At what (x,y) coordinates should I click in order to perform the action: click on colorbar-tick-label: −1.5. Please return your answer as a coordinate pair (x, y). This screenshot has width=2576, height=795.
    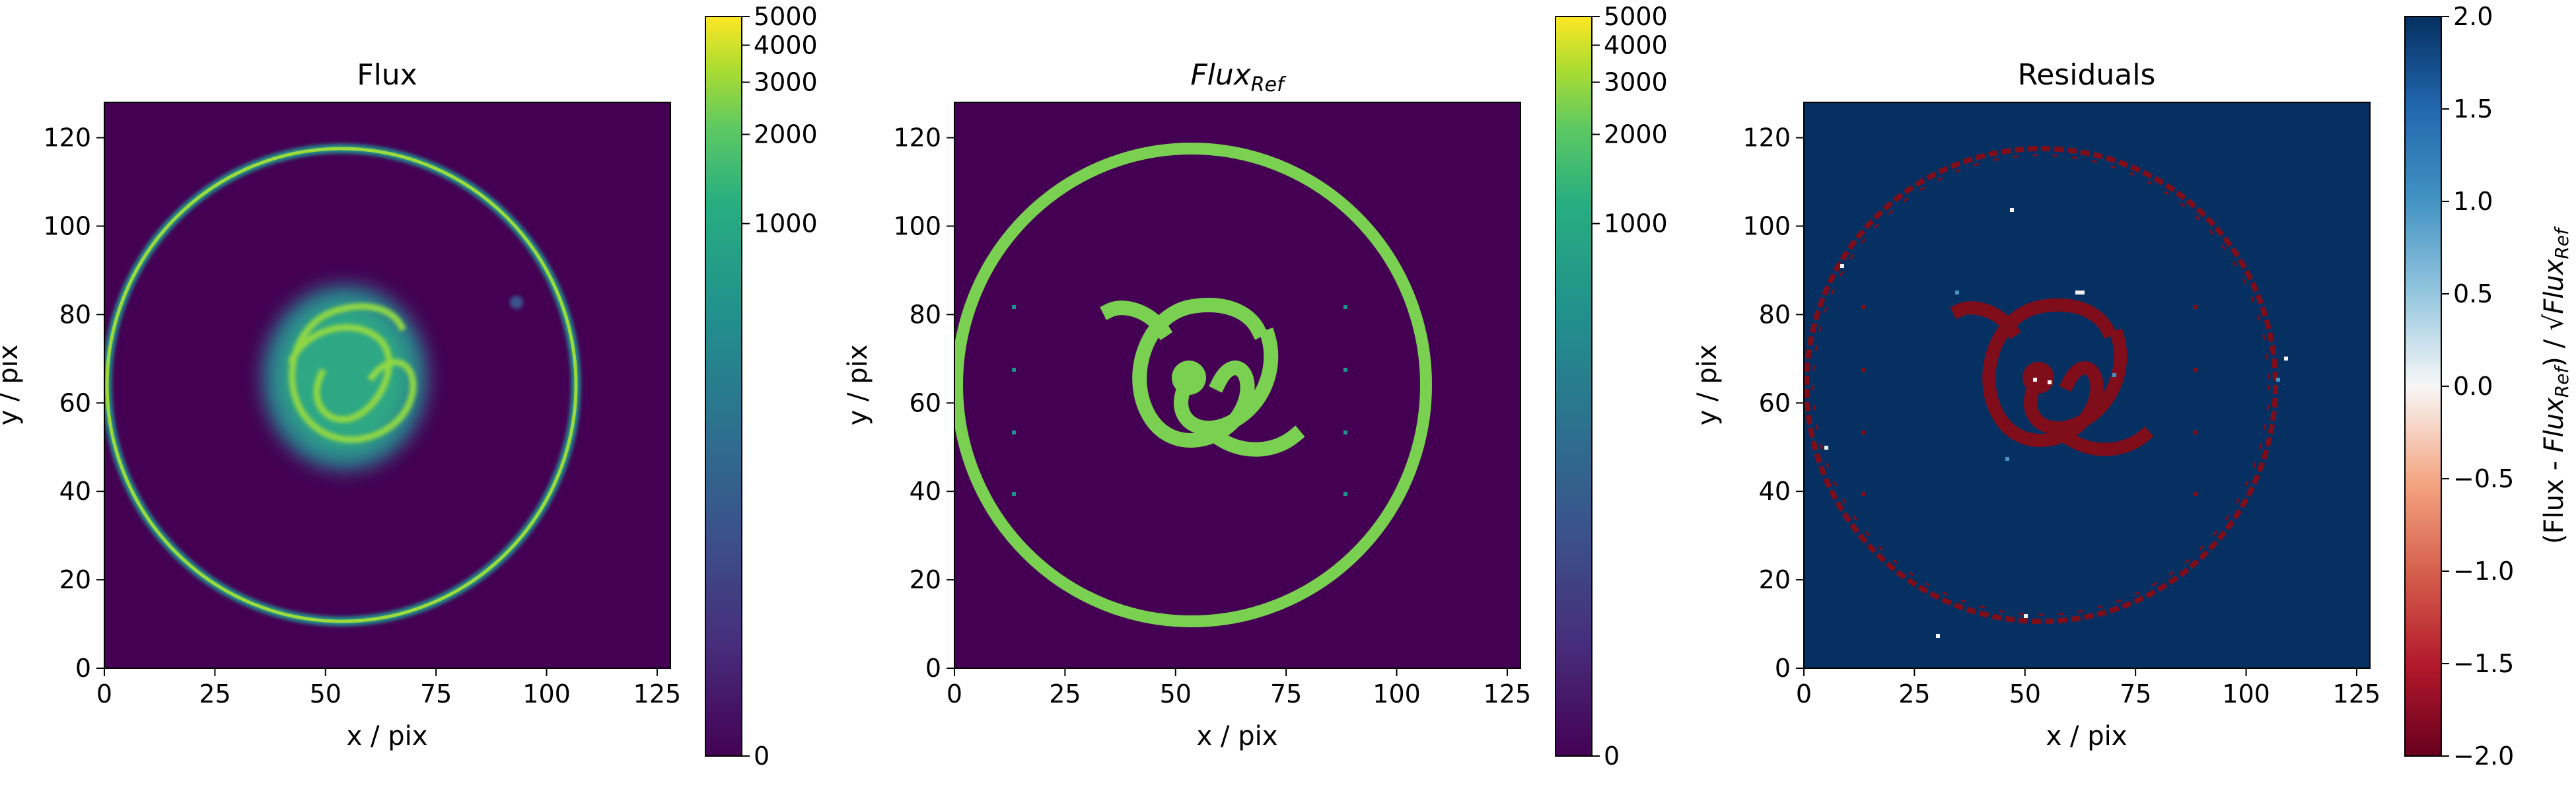
    Looking at the image, I should click on (2483, 663).